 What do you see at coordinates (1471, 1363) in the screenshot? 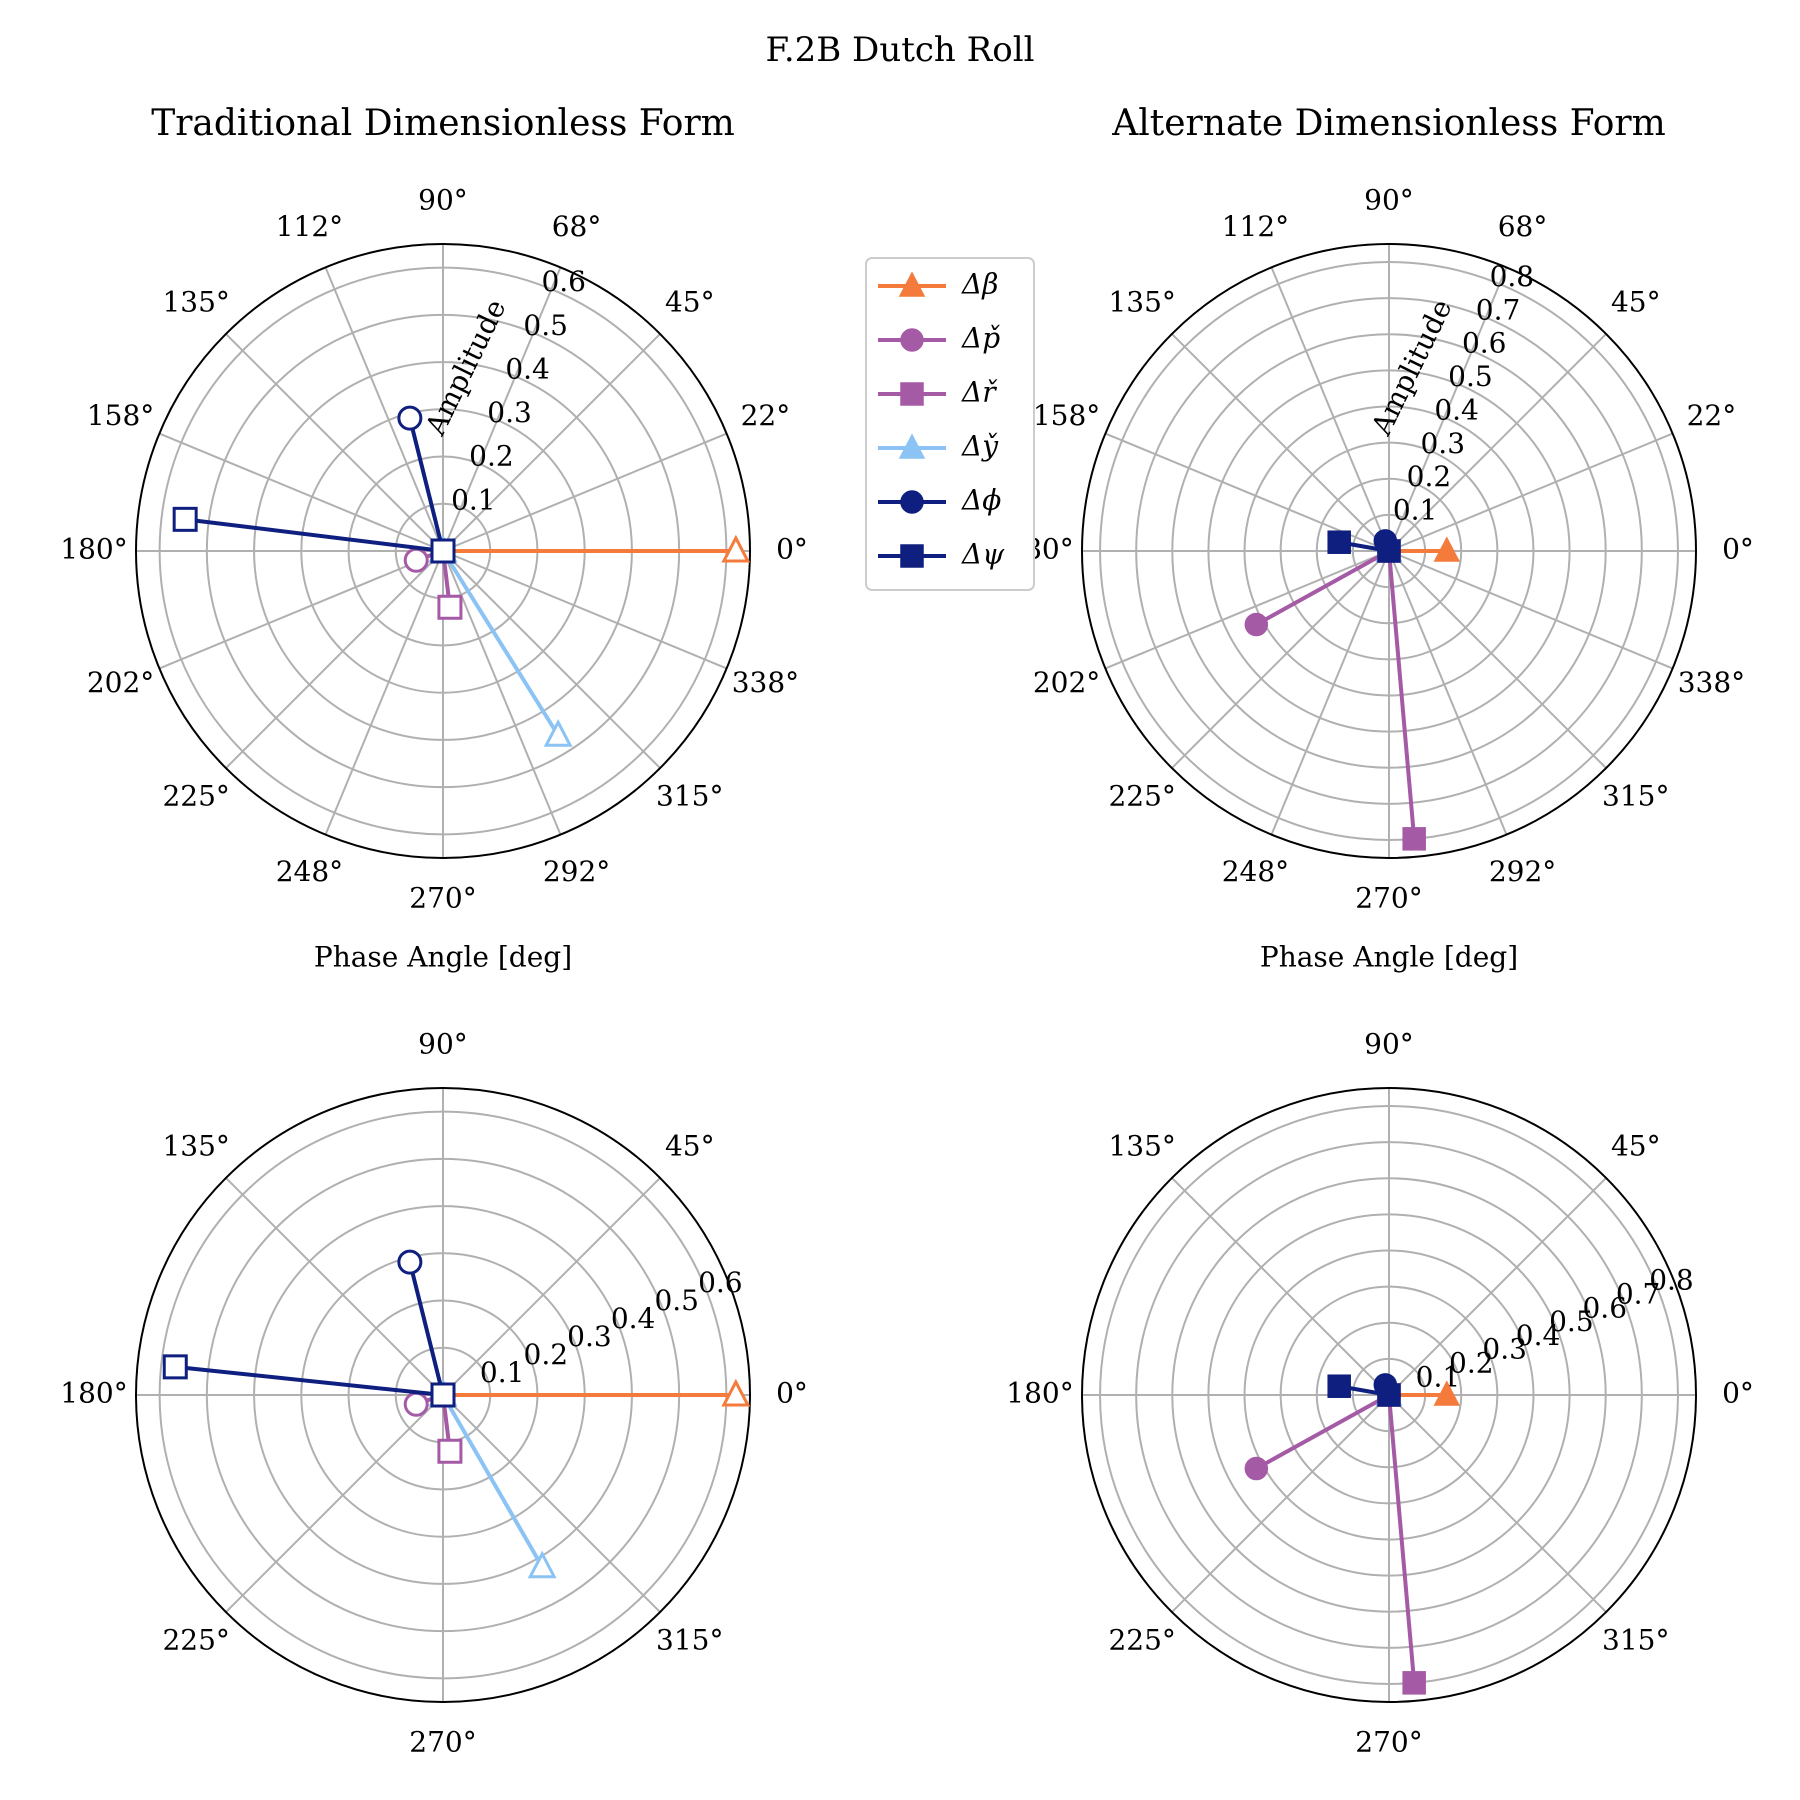
I see `radial-tick-label: 0.2` at bounding box center [1471, 1363].